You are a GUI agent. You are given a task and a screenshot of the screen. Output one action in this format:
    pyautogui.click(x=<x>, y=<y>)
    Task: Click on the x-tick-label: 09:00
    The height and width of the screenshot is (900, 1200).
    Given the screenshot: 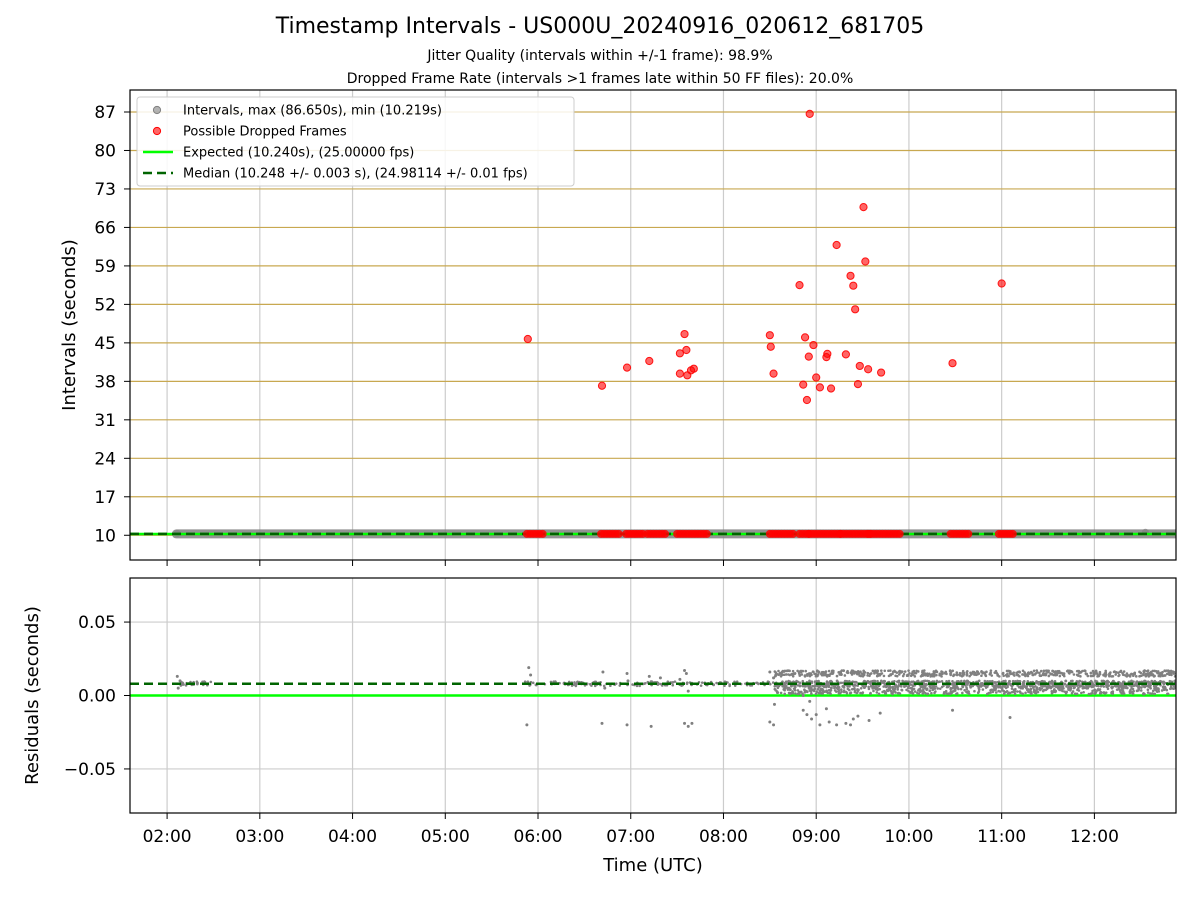 What is the action you would take?
    pyautogui.click(x=816, y=837)
    